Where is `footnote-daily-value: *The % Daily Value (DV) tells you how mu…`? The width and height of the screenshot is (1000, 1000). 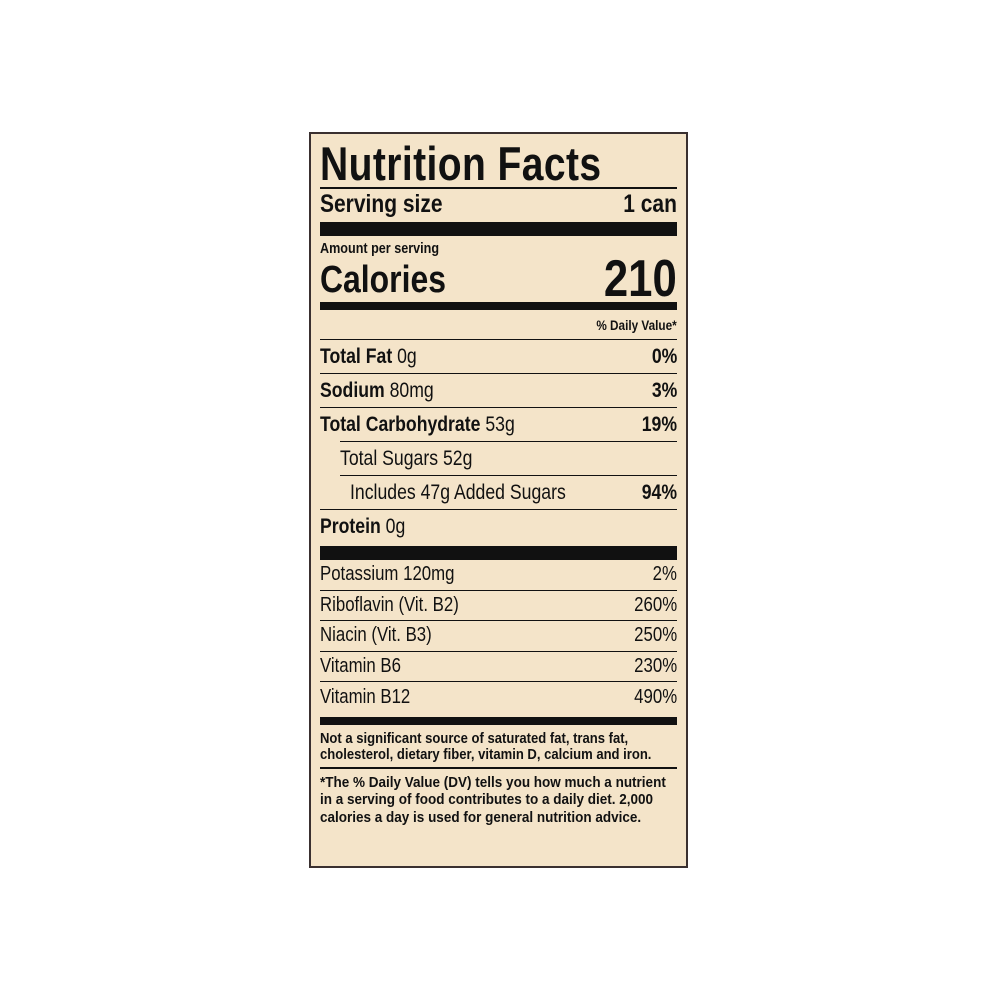
footnote-daily-value: *The % Daily Value (DV) tells you how mu… is located at coordinates (493, 799).